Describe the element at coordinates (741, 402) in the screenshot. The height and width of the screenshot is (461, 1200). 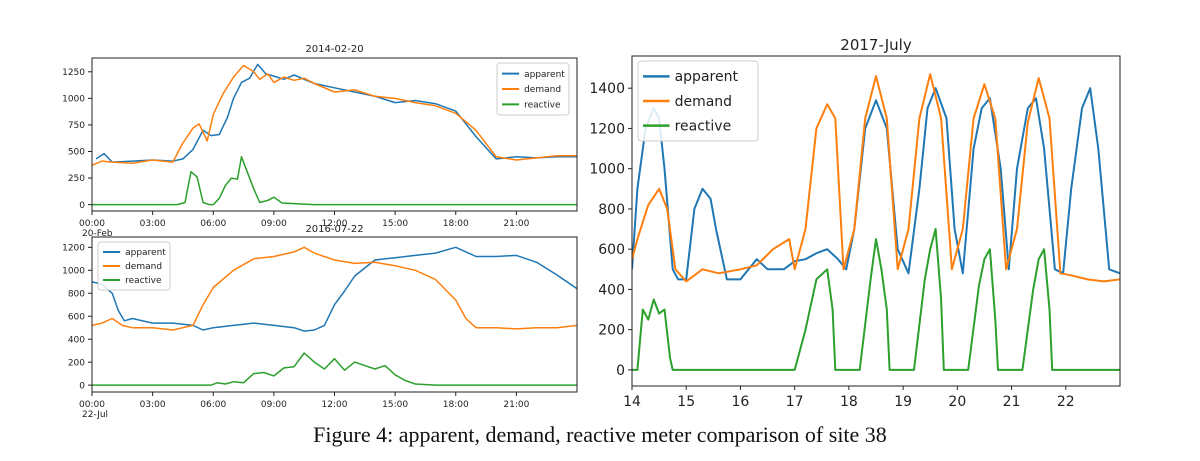
I see `x-tick-label: 16` at that location.